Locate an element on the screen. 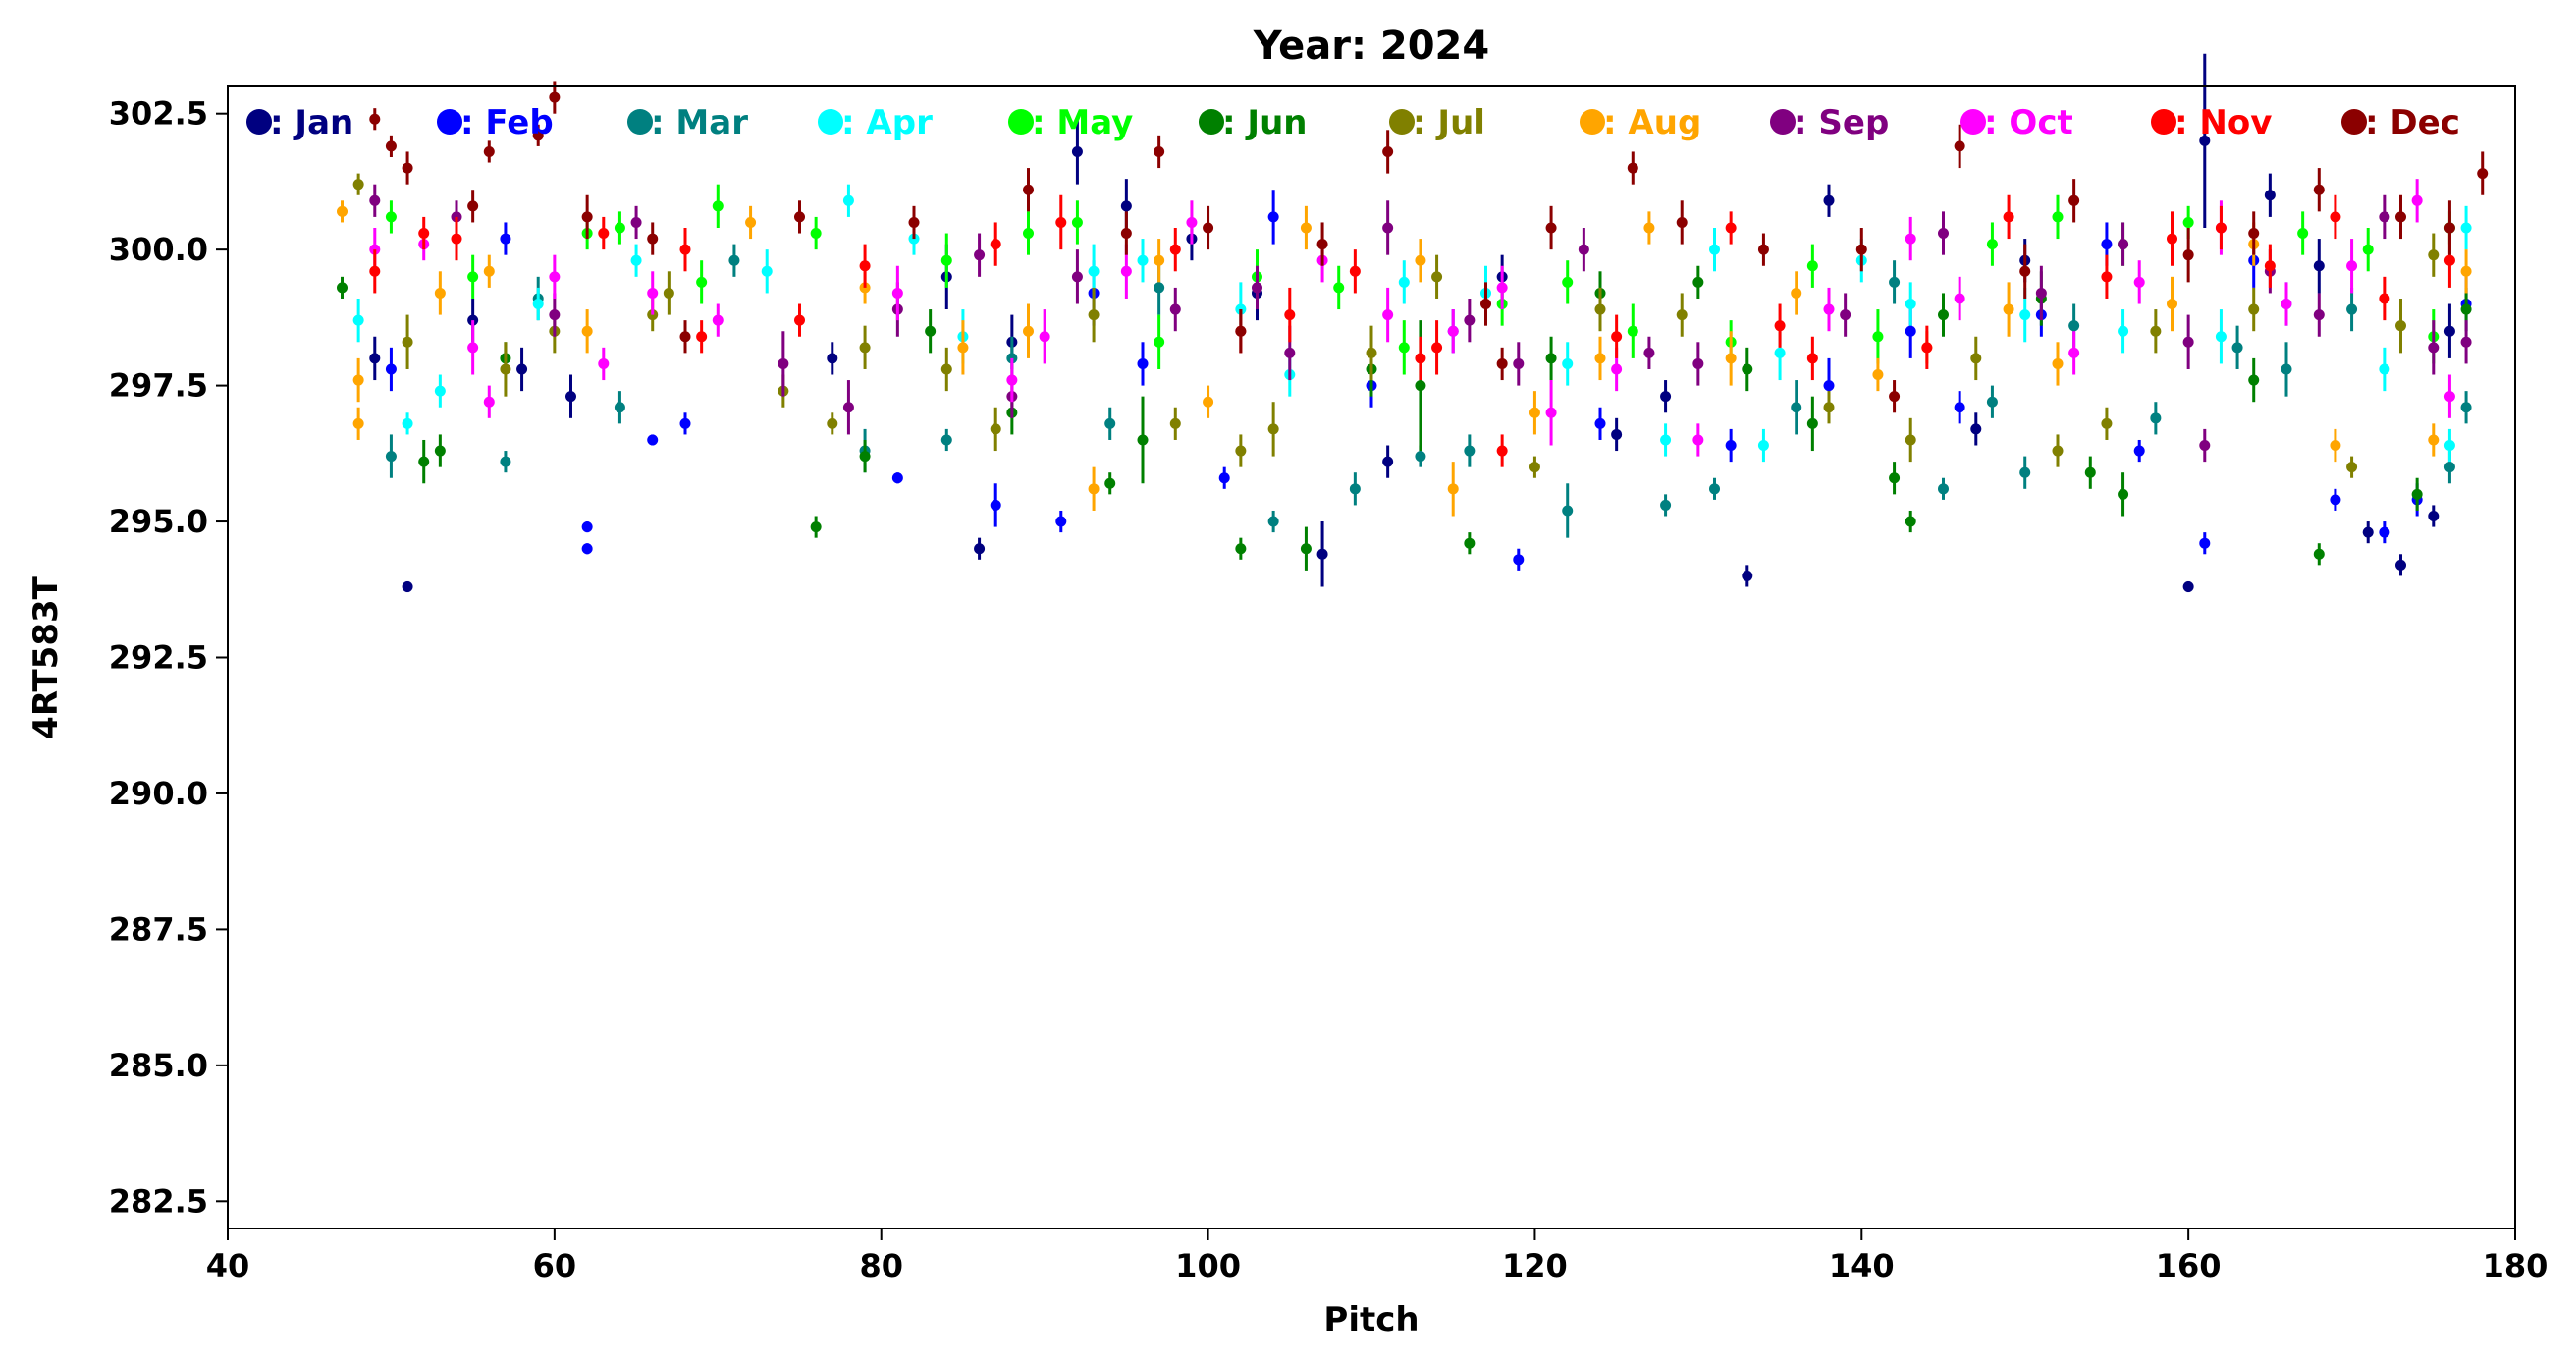 The height and width of the screenshot is (1366, 2576). legend-entry: : Jan is located at coordinates (299, 123).